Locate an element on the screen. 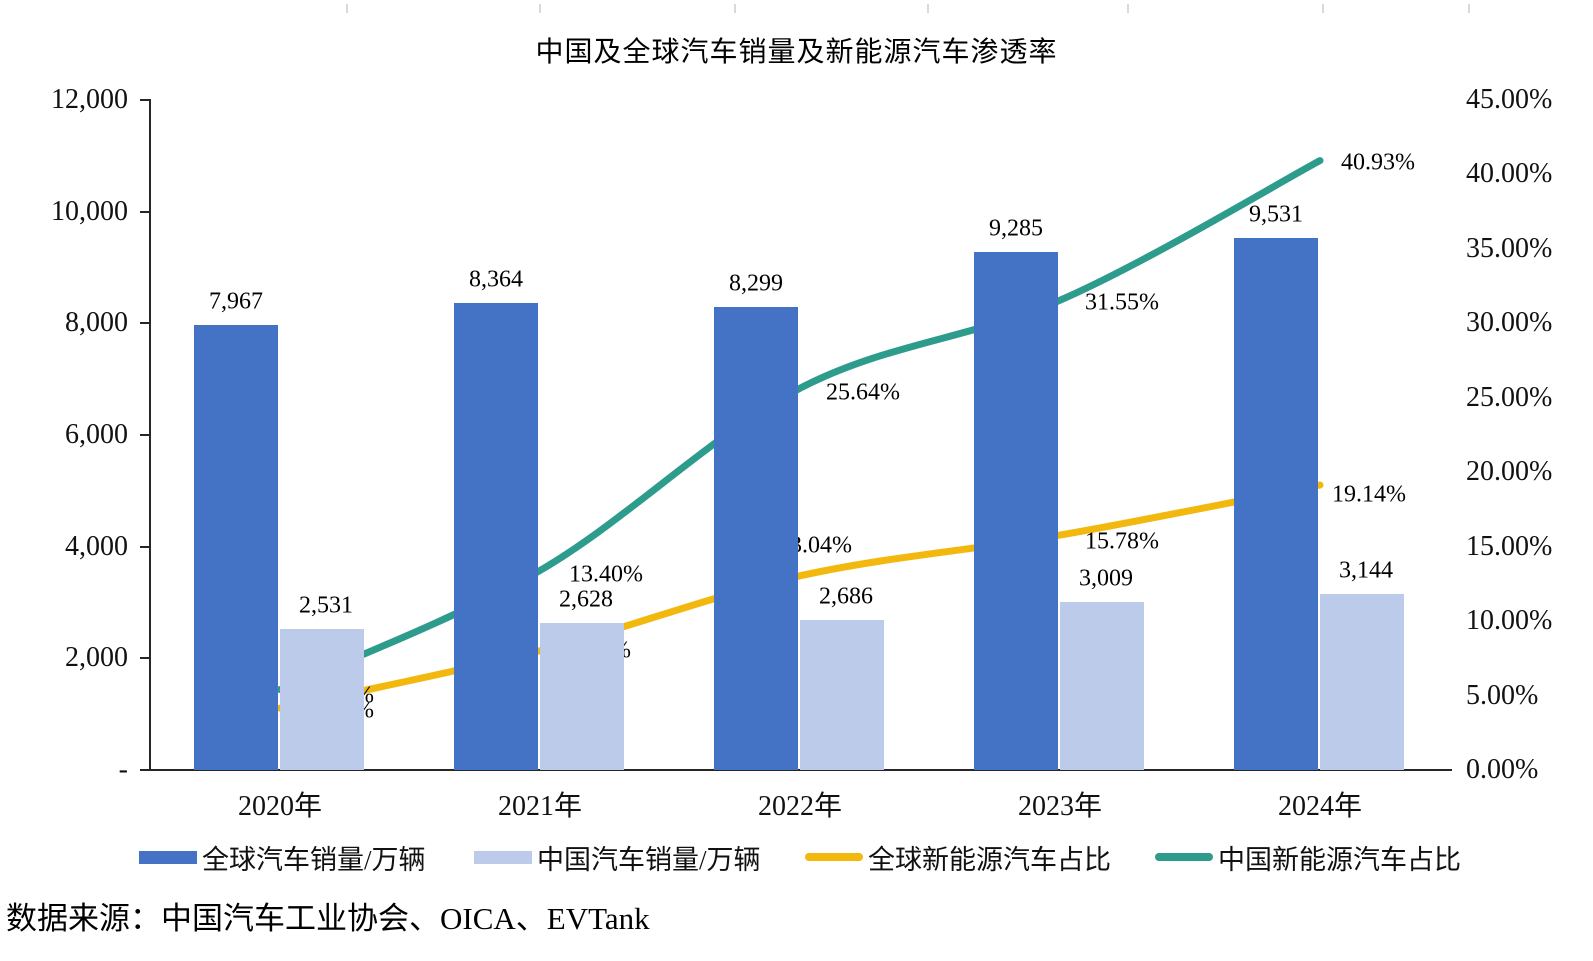 The height and width of the screenshot is (961, 1593). global-nev-share-swatch is located at coordinates (834, 857).